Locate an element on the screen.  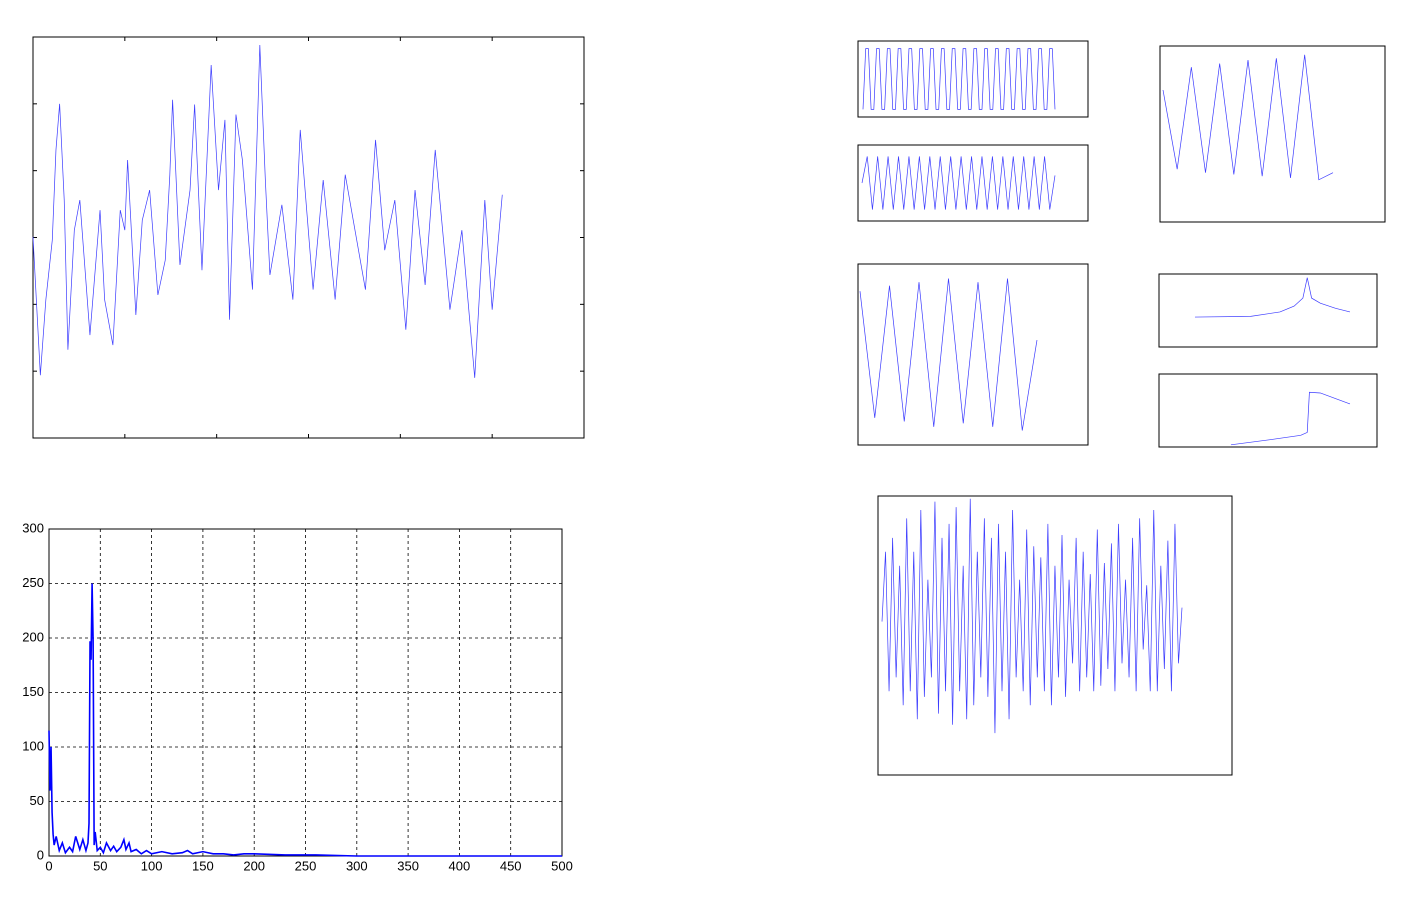
x-tick-label: 0 is located at coordinates (48, 865).